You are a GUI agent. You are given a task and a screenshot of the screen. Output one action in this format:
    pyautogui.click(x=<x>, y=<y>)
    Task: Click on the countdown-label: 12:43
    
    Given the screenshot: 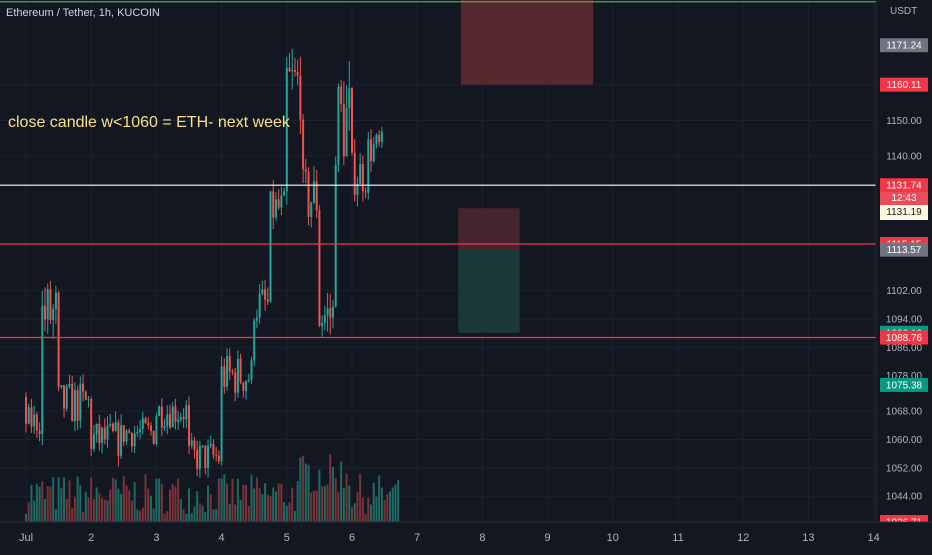 What is the action you would take?
    pyautogui.click(x=904, y=198)
    